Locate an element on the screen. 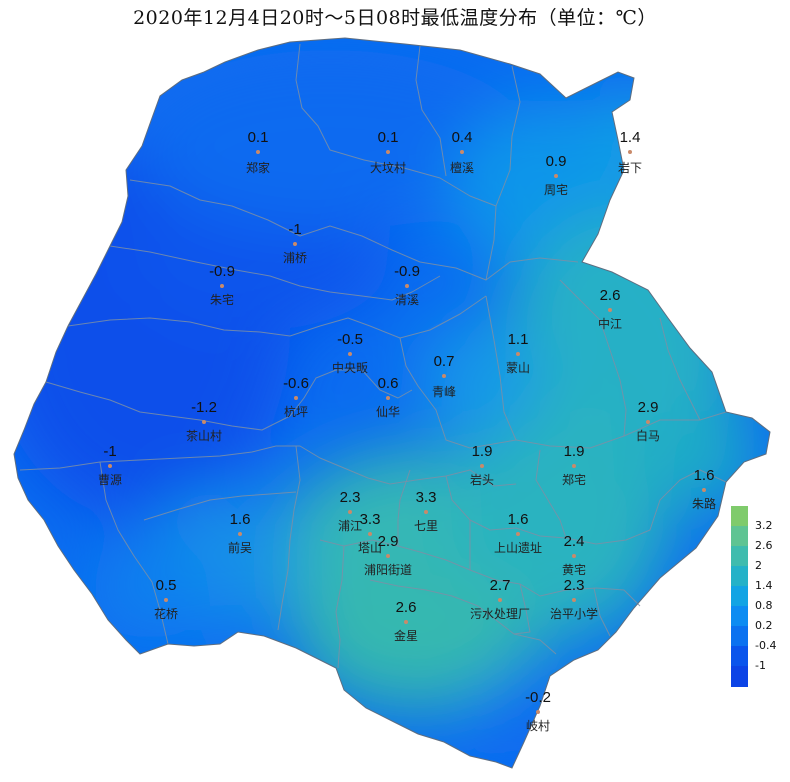  station-value: -0.2 is located at coordinates (538, 697).